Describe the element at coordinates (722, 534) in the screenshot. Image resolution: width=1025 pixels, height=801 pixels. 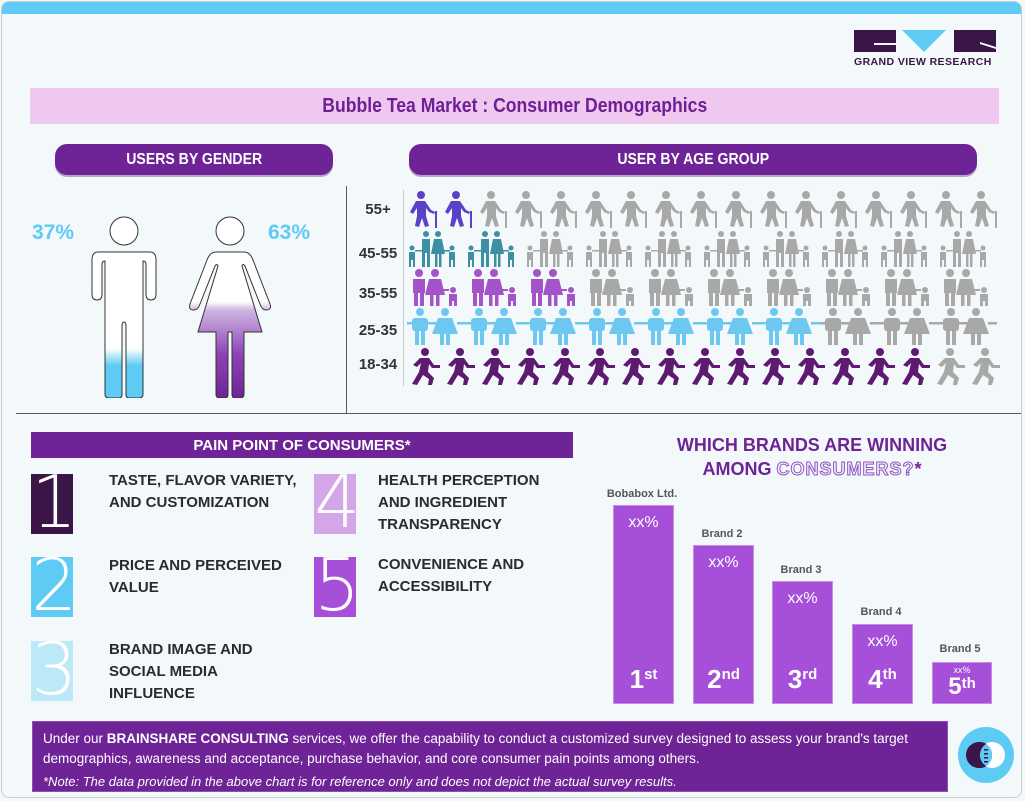
I see `brand-name-2: Brand 2` at that location.